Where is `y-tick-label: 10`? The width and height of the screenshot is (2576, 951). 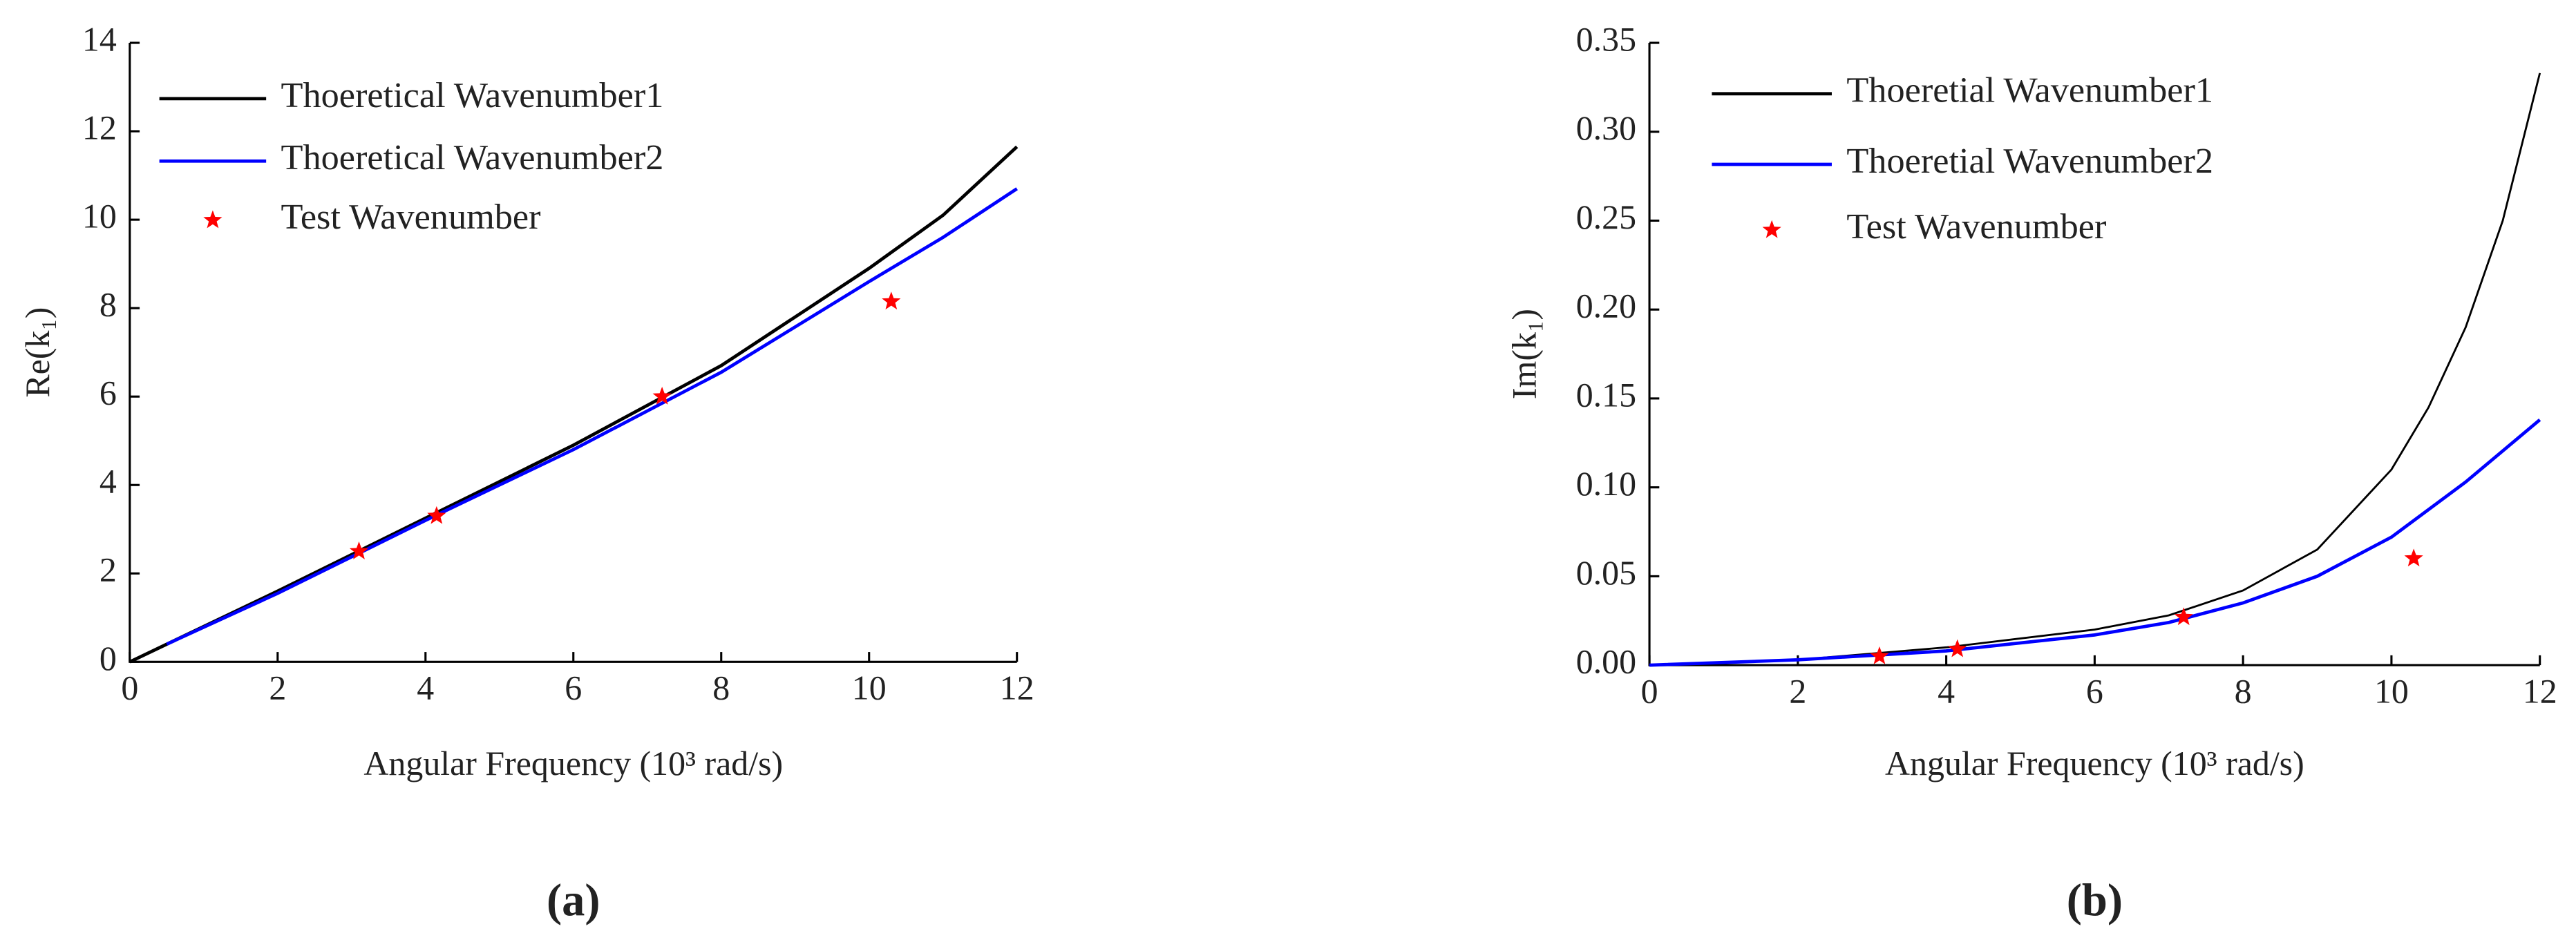
y-tick-label: 10 is located at coordinates (99, 217).